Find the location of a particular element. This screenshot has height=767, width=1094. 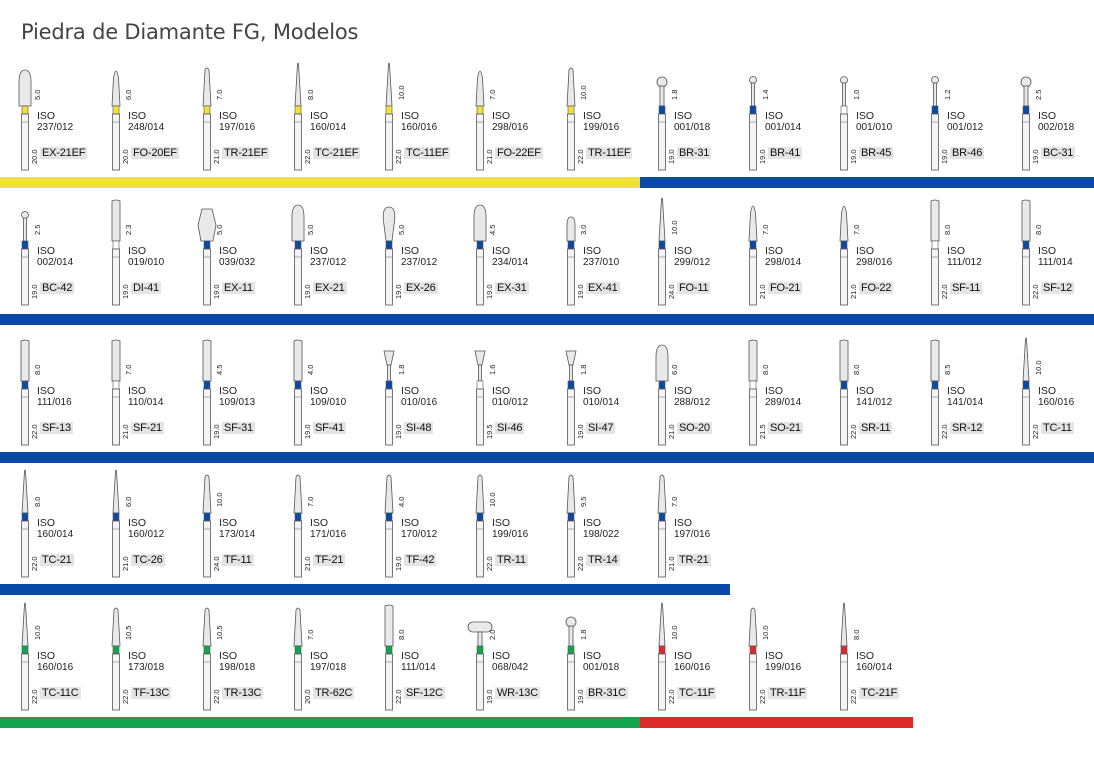

iso-number: 173/018 is located at coordinates (146, 667).